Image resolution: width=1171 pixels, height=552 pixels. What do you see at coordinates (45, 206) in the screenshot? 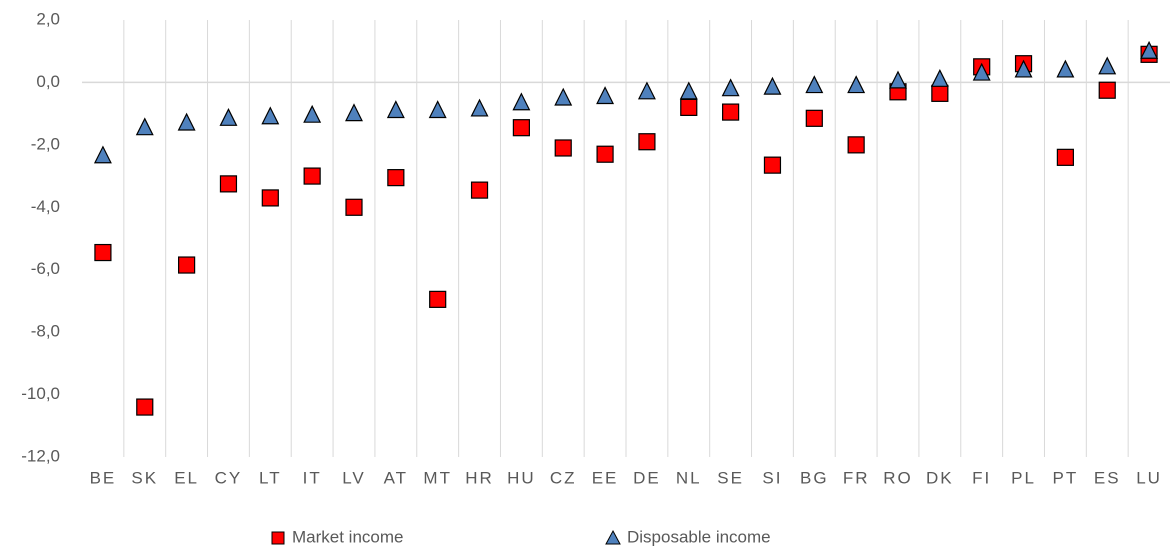
I see `y-tick-label: -4,0` at bounding box center [45, 206].